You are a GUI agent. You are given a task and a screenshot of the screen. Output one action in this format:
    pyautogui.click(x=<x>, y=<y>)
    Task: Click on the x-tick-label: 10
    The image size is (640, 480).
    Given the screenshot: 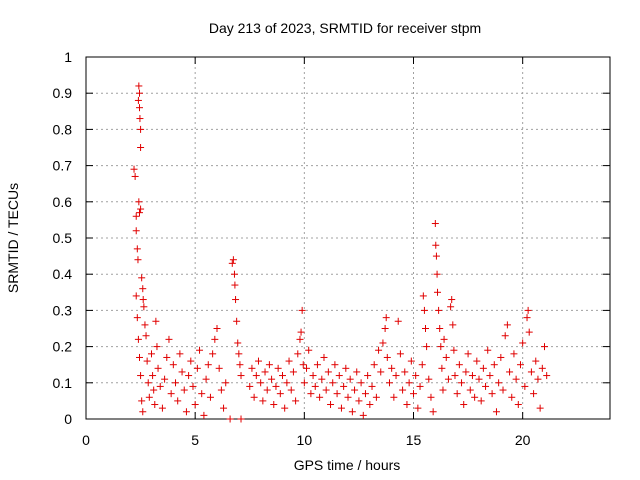 What is the action you would take?
    pyautogui.click(x=305, y=440)
    